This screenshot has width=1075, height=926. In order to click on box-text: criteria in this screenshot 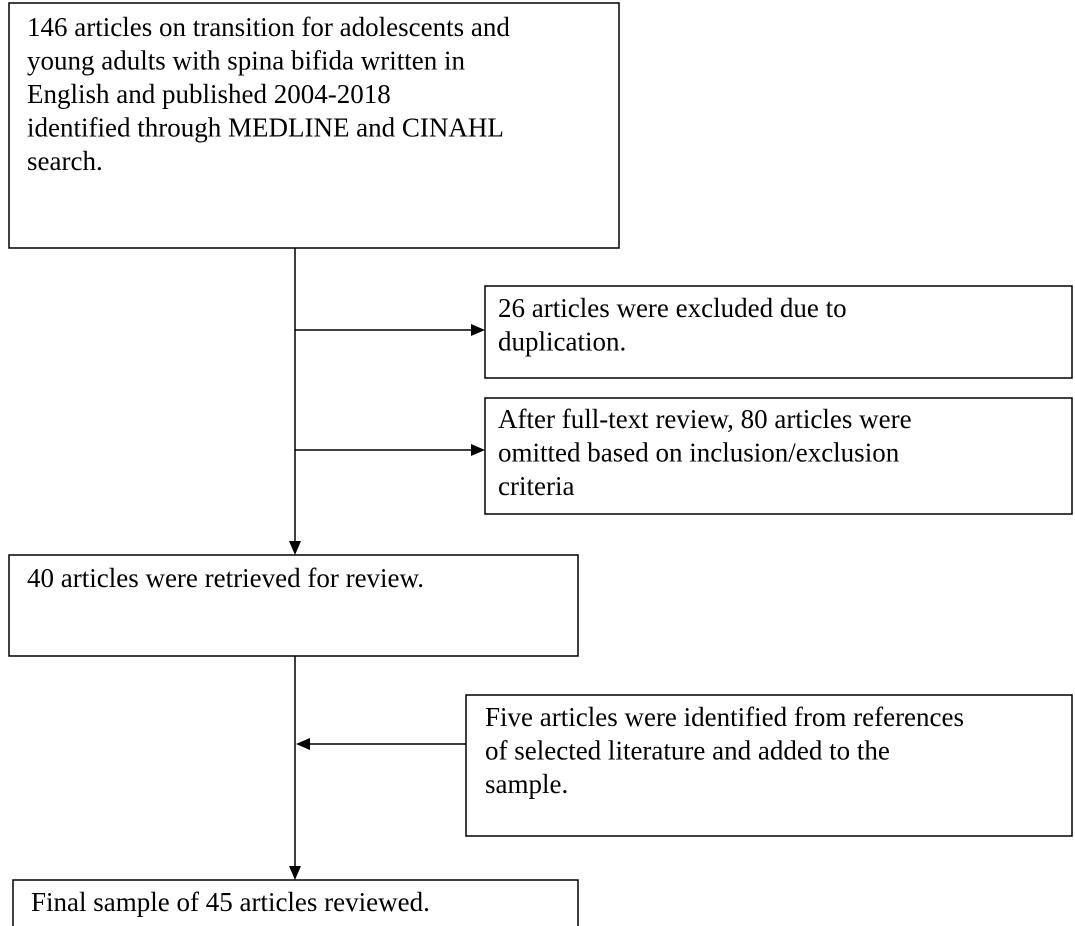, I will do `click(536, 486)`.